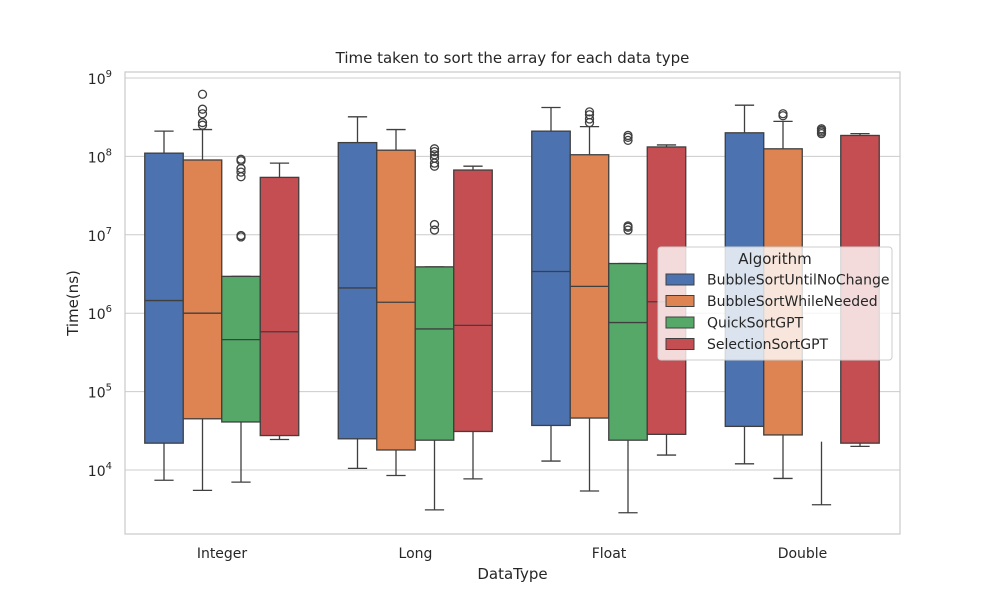 The width and height of the screenshot is (1000, 600). I want to click on box-QuickSortGPT-Double, so click(821, 315).